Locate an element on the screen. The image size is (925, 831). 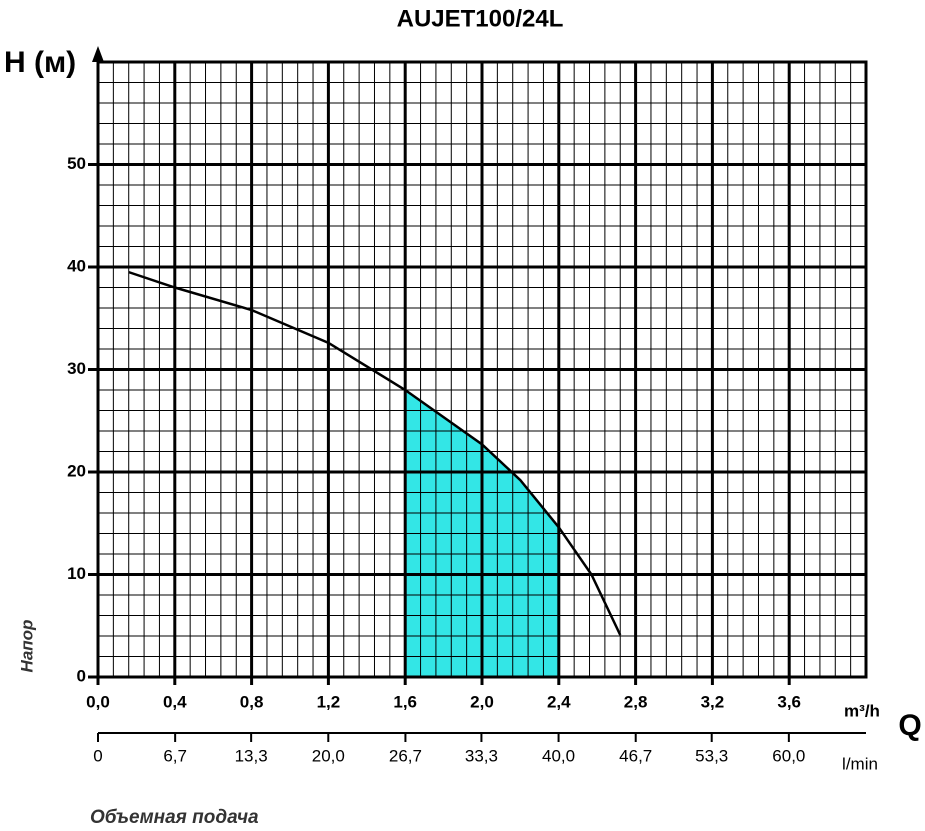
x2-tick-label: 6,7 is located at coordinates (175, 755).